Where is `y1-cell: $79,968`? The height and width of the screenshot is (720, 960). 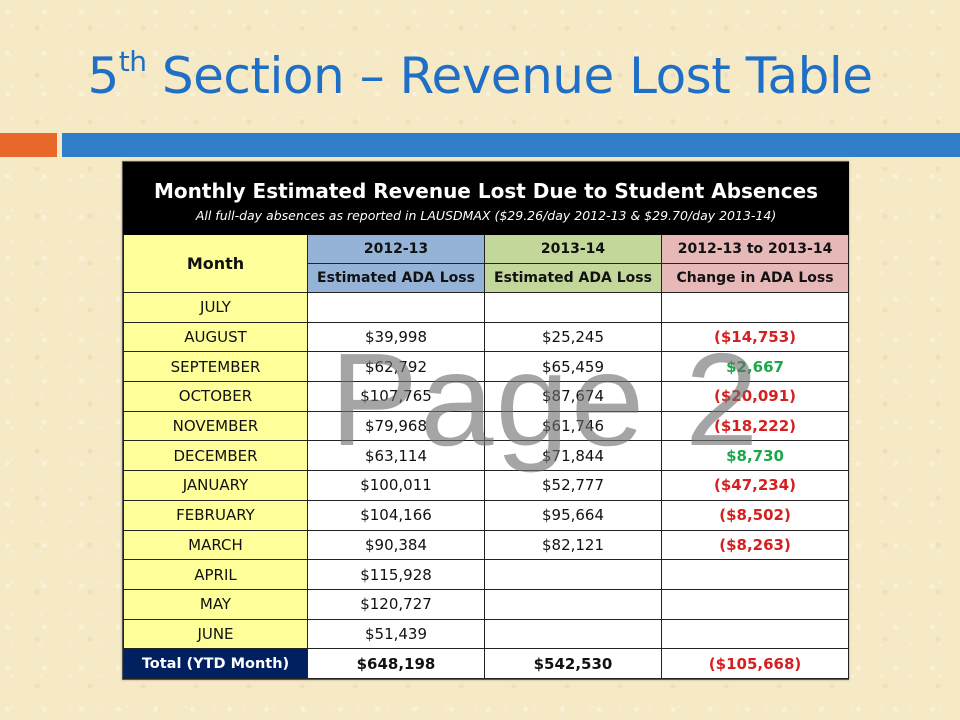
y1-cell: $79,968 is located at coordinates (396, 426).